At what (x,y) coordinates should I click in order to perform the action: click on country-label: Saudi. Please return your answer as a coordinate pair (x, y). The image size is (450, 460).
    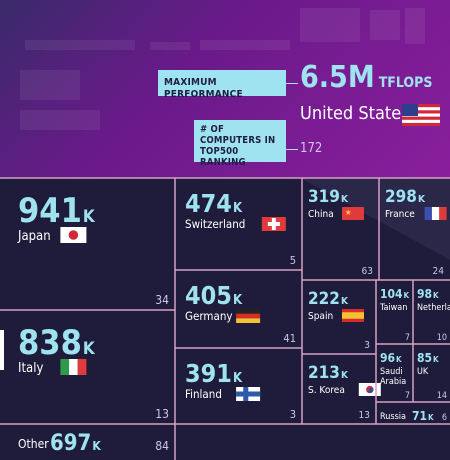
    Looking at the image, I should click on (391, 372).